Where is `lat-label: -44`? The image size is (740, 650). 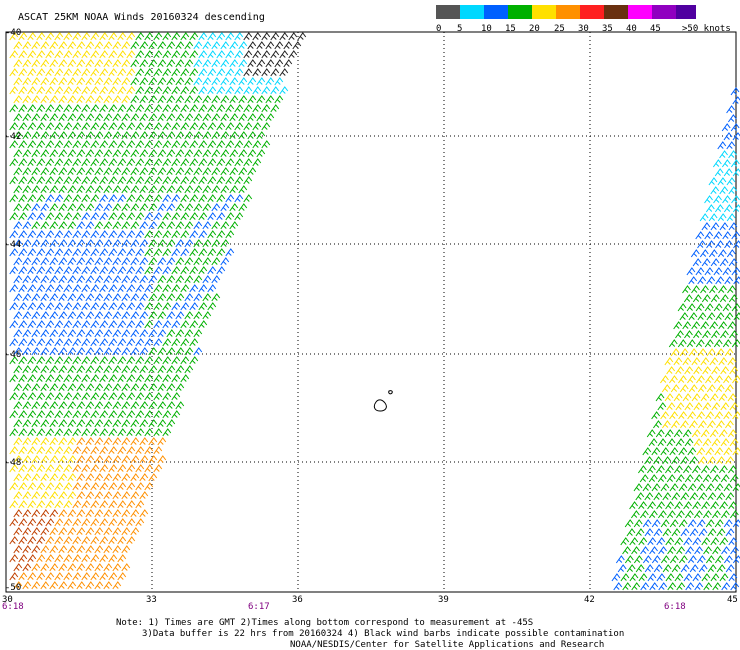 lat-label: -44 is located at coordinates (13, 245).